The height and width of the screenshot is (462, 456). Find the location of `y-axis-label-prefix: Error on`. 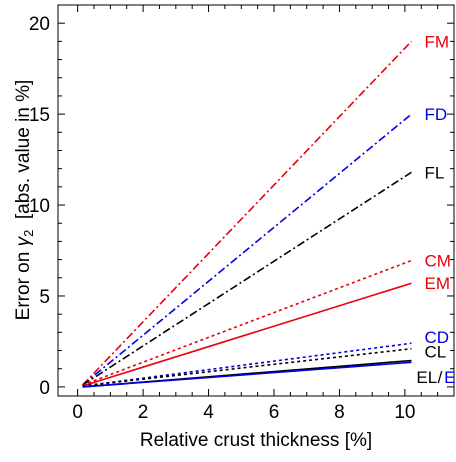

y-axis-label-prefix: Error on is located at coordinates (23, 283).